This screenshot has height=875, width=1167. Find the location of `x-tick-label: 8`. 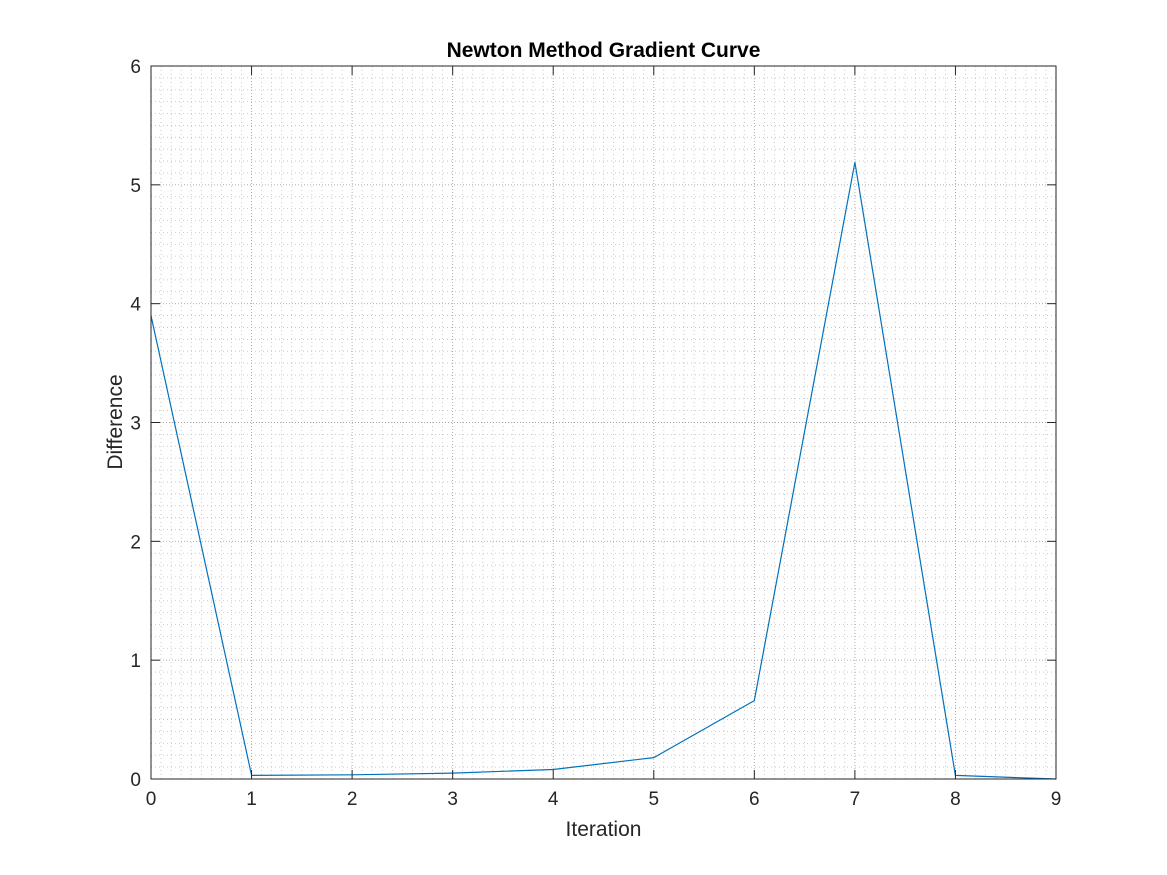

x-tick-label: 8 is located at coordinates (955, 799).